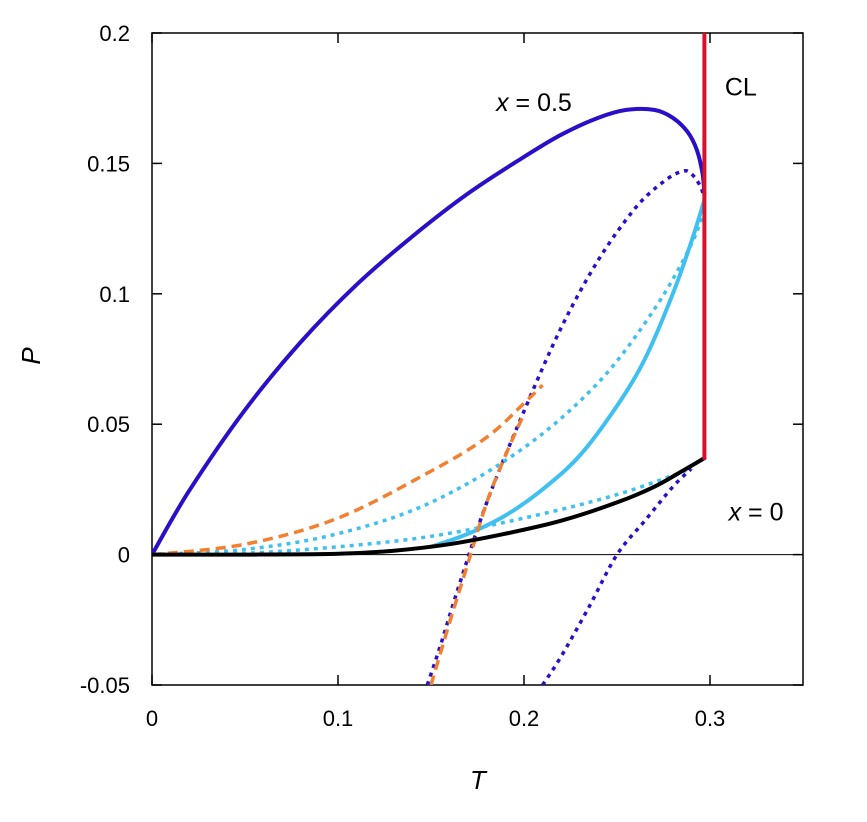  I want to click on y-tick-label: -0.05, so click(105, 685).